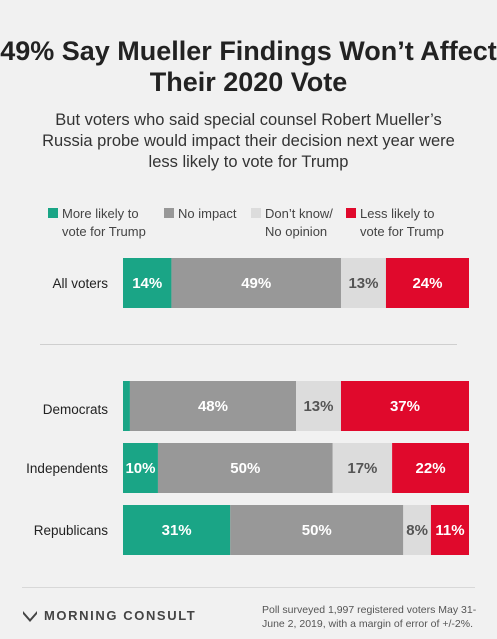  Describe the element at coordinates (169, 213) in the screenshot. I see `legend-swatch-no-impact` at that location.